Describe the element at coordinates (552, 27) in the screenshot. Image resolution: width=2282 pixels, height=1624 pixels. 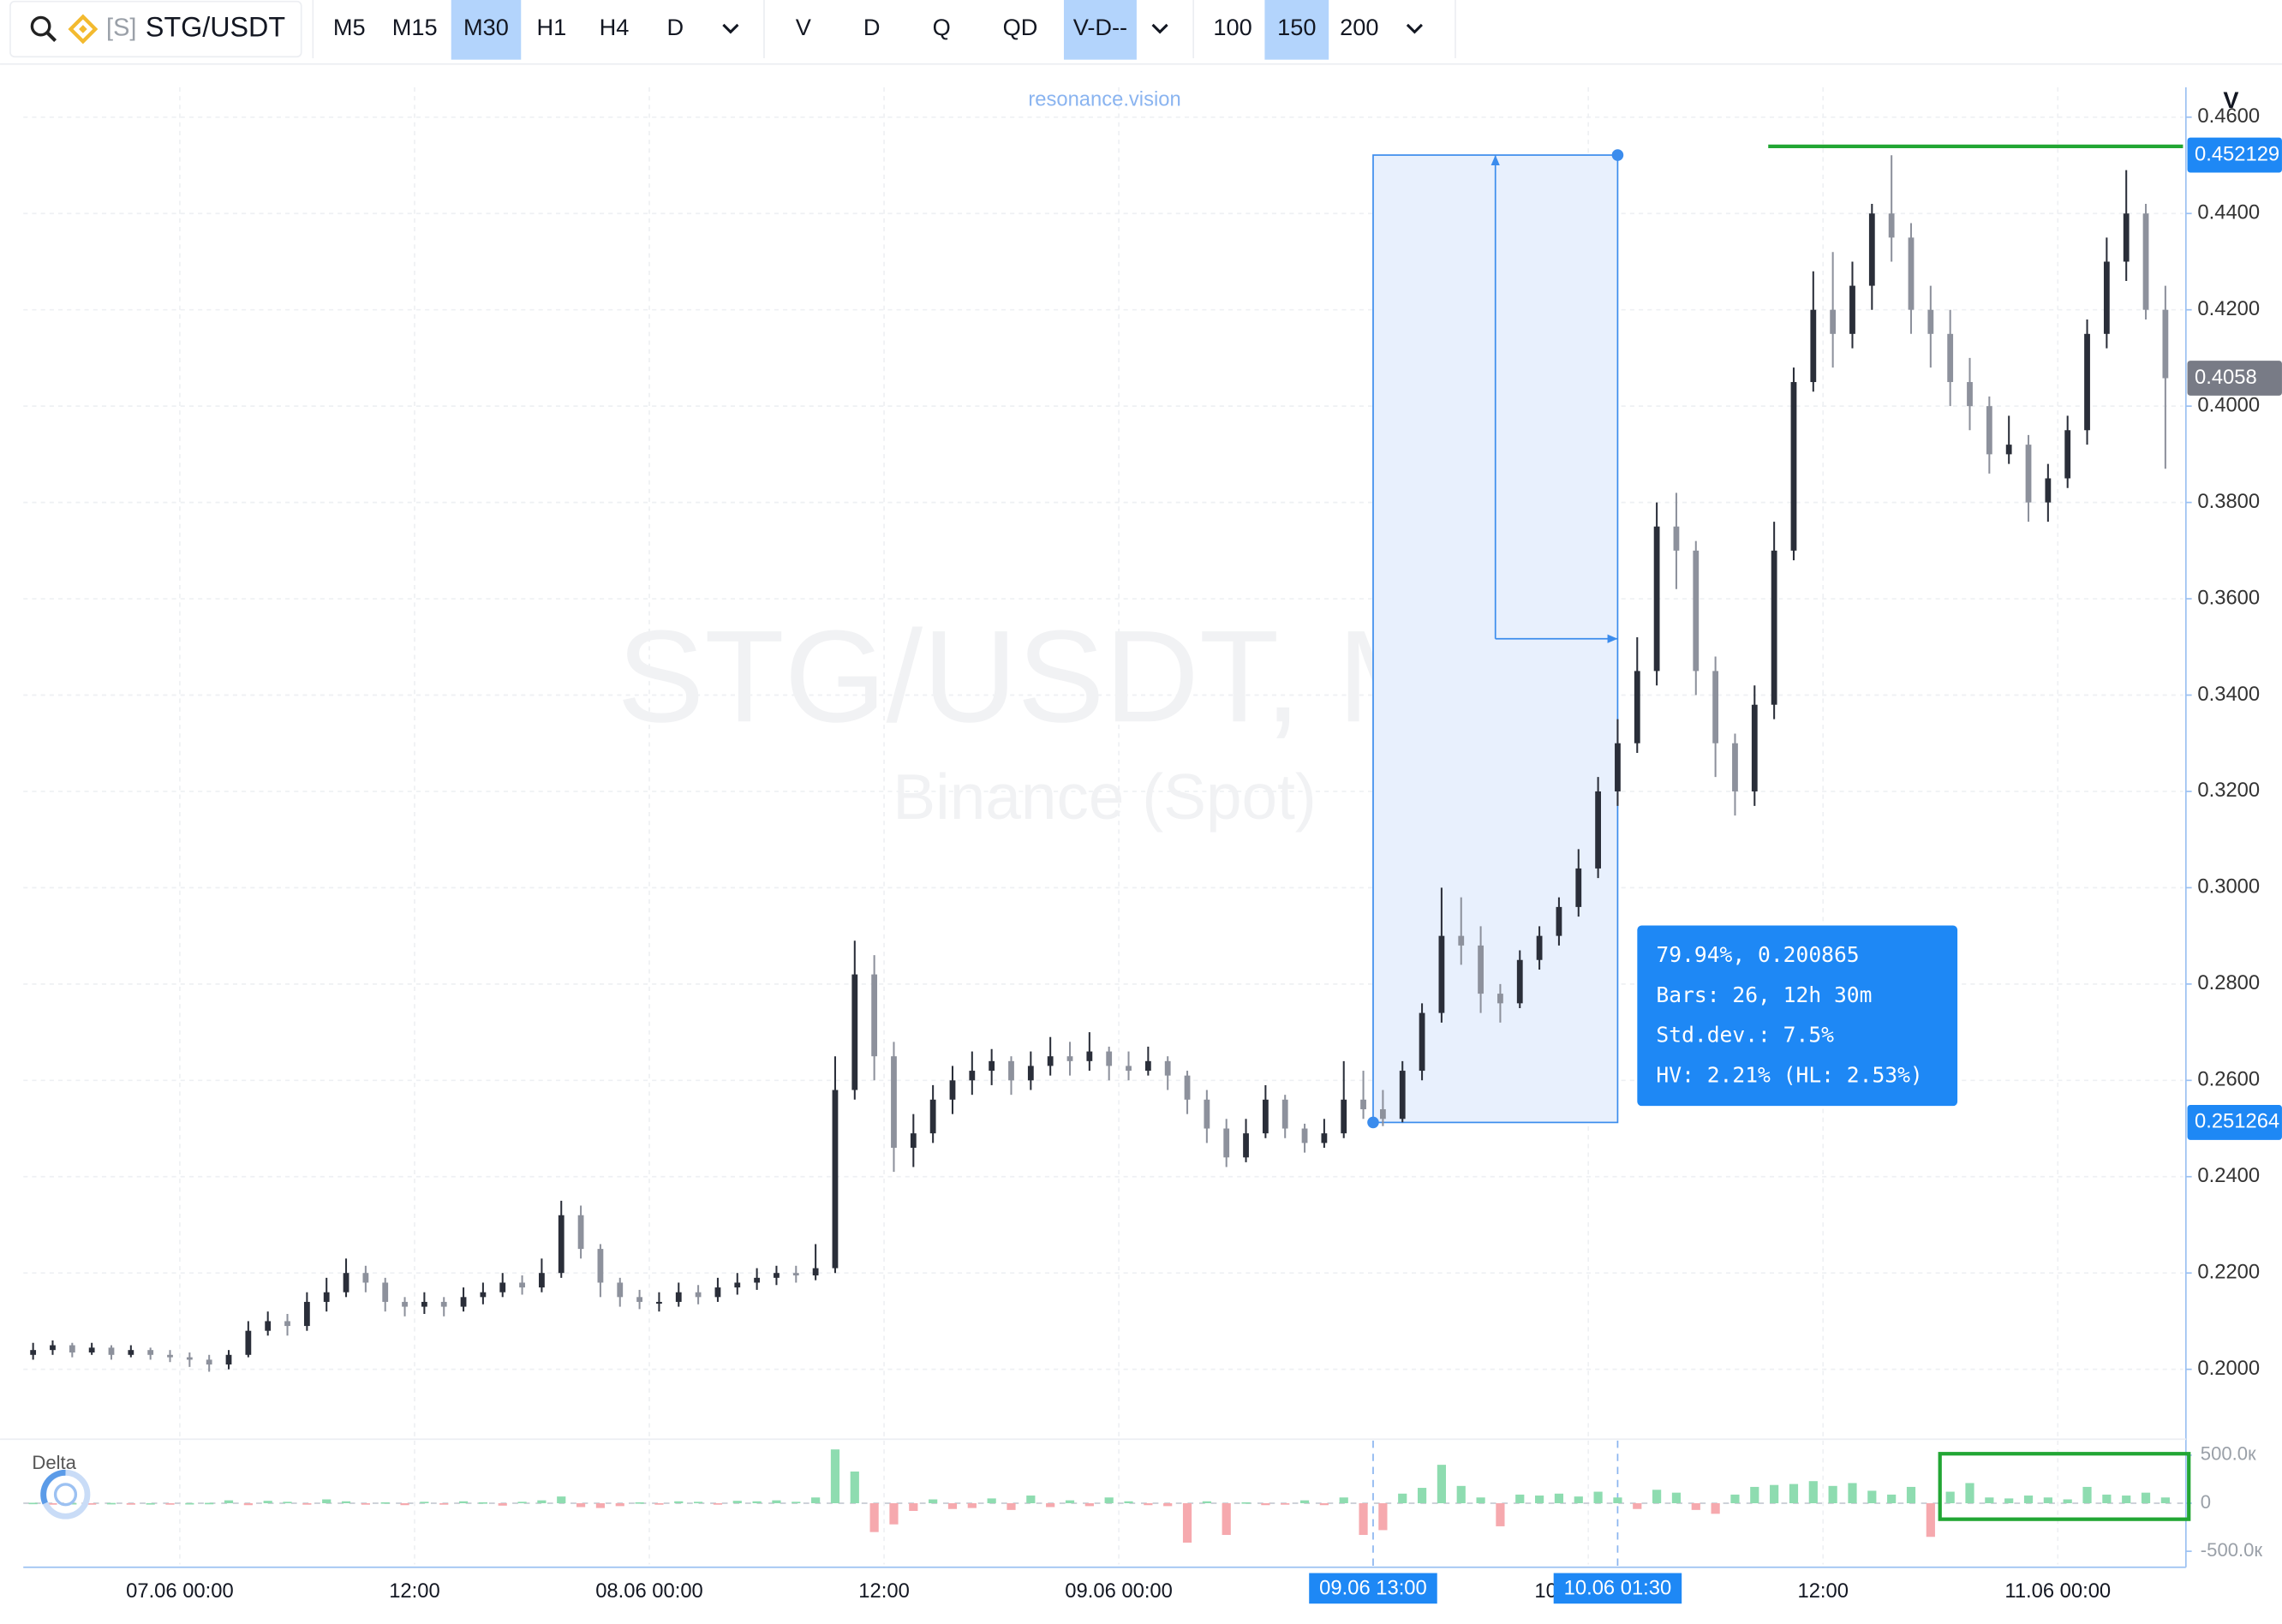
I see `toolbar-button: H1` at that location.